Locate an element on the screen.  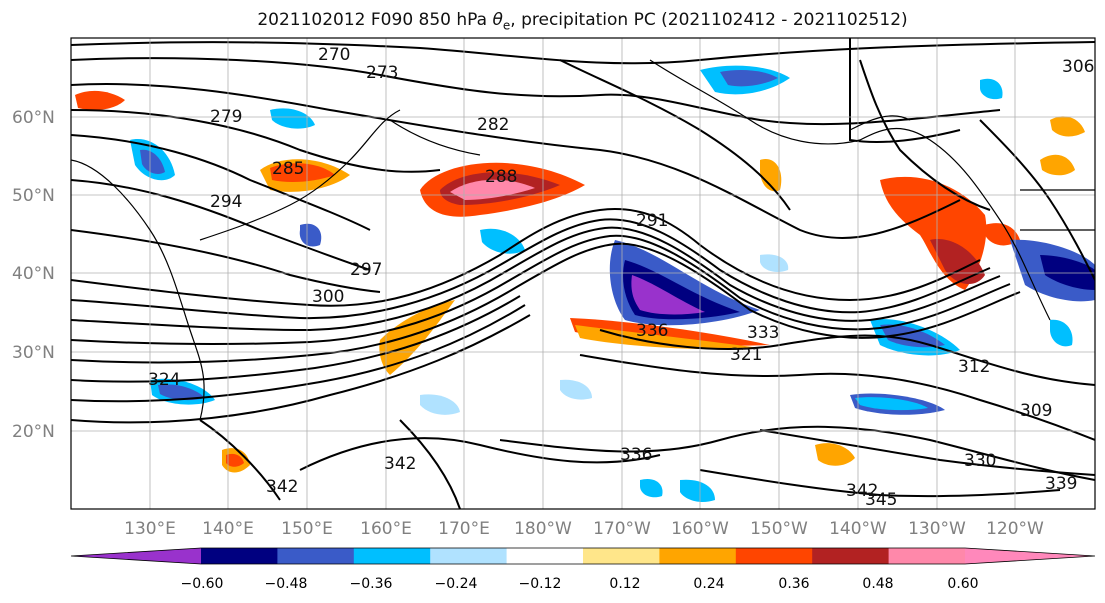
lon-label: 160°E is located at coordinates (386, 529).